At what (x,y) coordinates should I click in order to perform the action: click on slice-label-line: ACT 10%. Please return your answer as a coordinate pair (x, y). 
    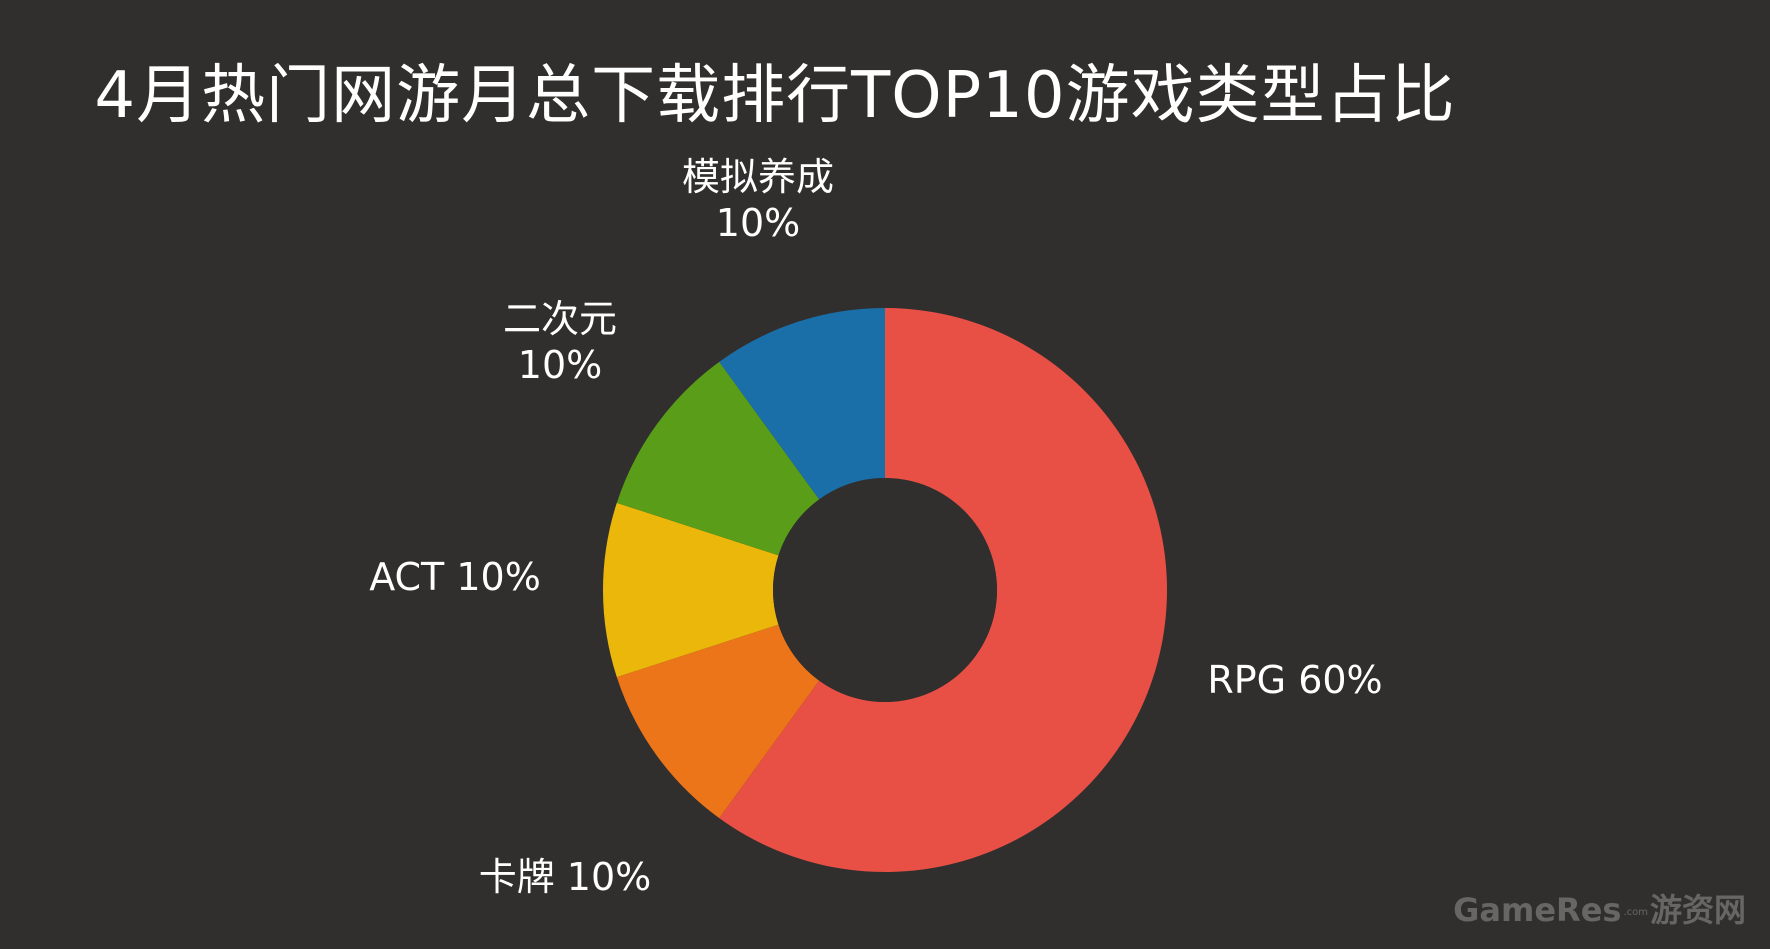
    Looking at the image, I should click on (455, 577).